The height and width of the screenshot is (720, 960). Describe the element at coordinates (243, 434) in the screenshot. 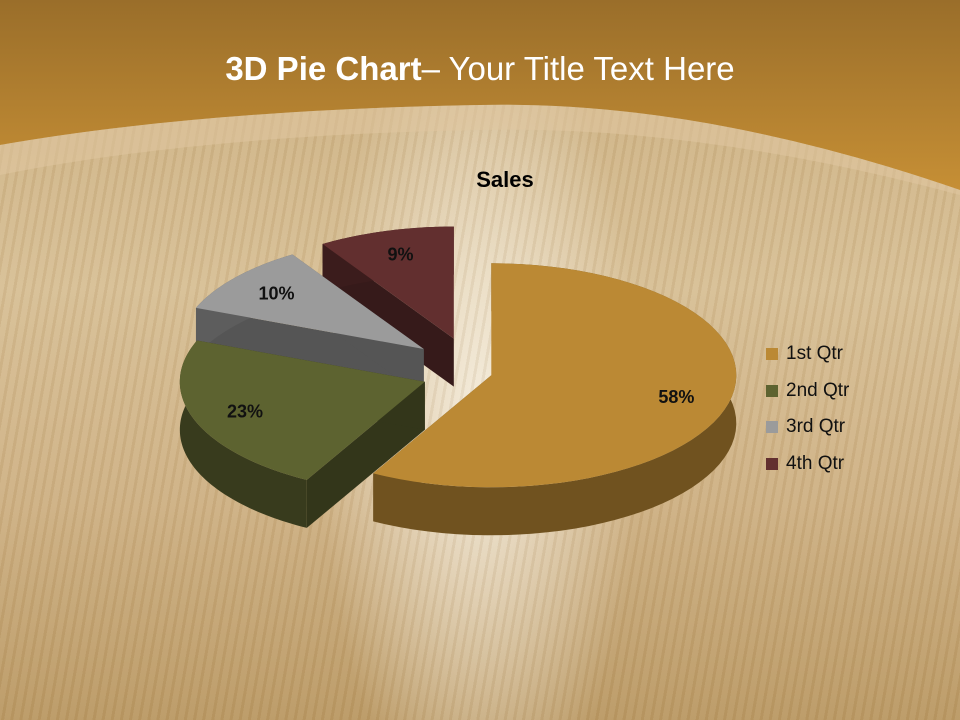

I see `slice-outer-wall` at that location.